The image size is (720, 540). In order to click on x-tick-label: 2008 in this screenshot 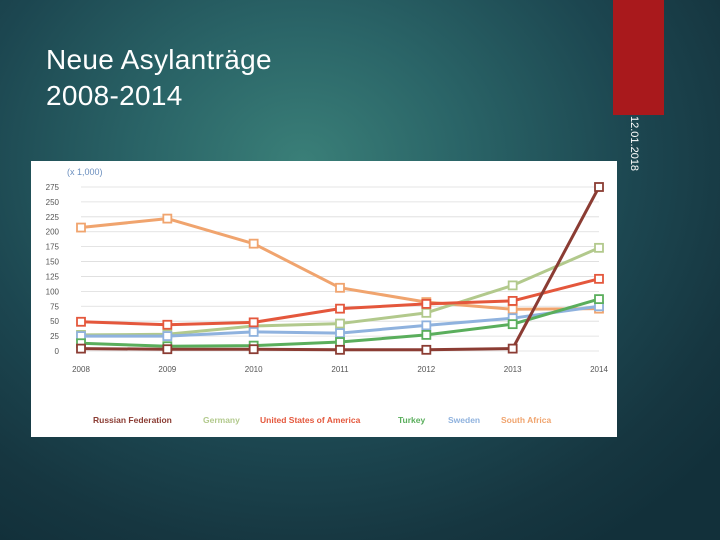, I will do `click(81, 369)`.